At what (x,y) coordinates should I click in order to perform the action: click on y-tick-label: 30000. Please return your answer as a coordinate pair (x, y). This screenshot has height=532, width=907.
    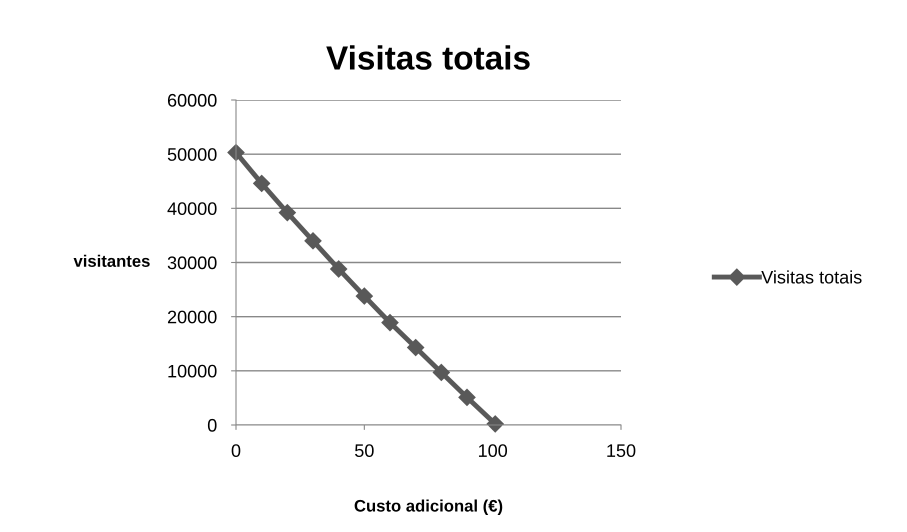
    Looking at the image, I should click on (192, 263).